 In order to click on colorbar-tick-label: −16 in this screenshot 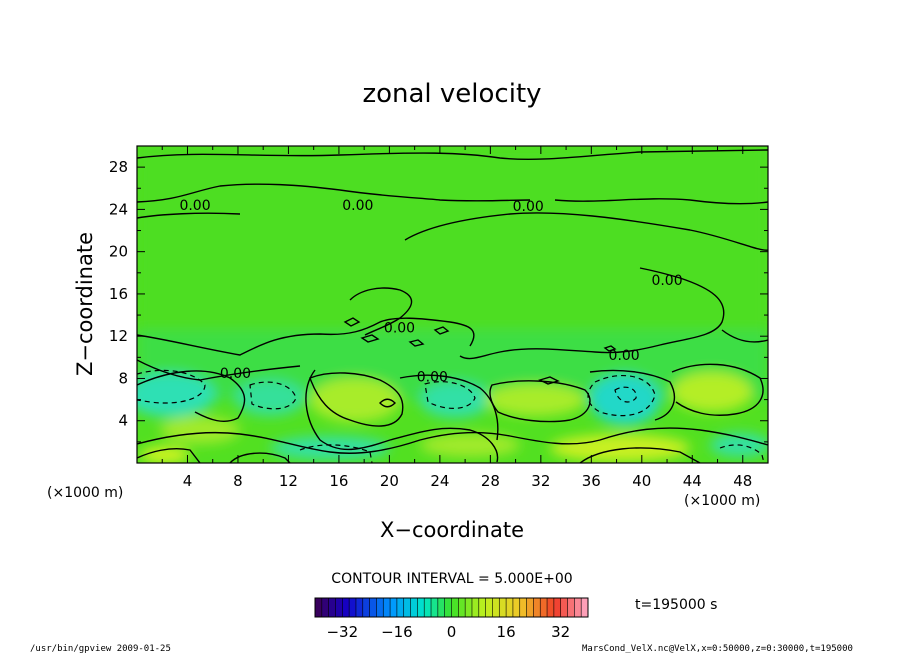, I will do `click(397, 632)`.